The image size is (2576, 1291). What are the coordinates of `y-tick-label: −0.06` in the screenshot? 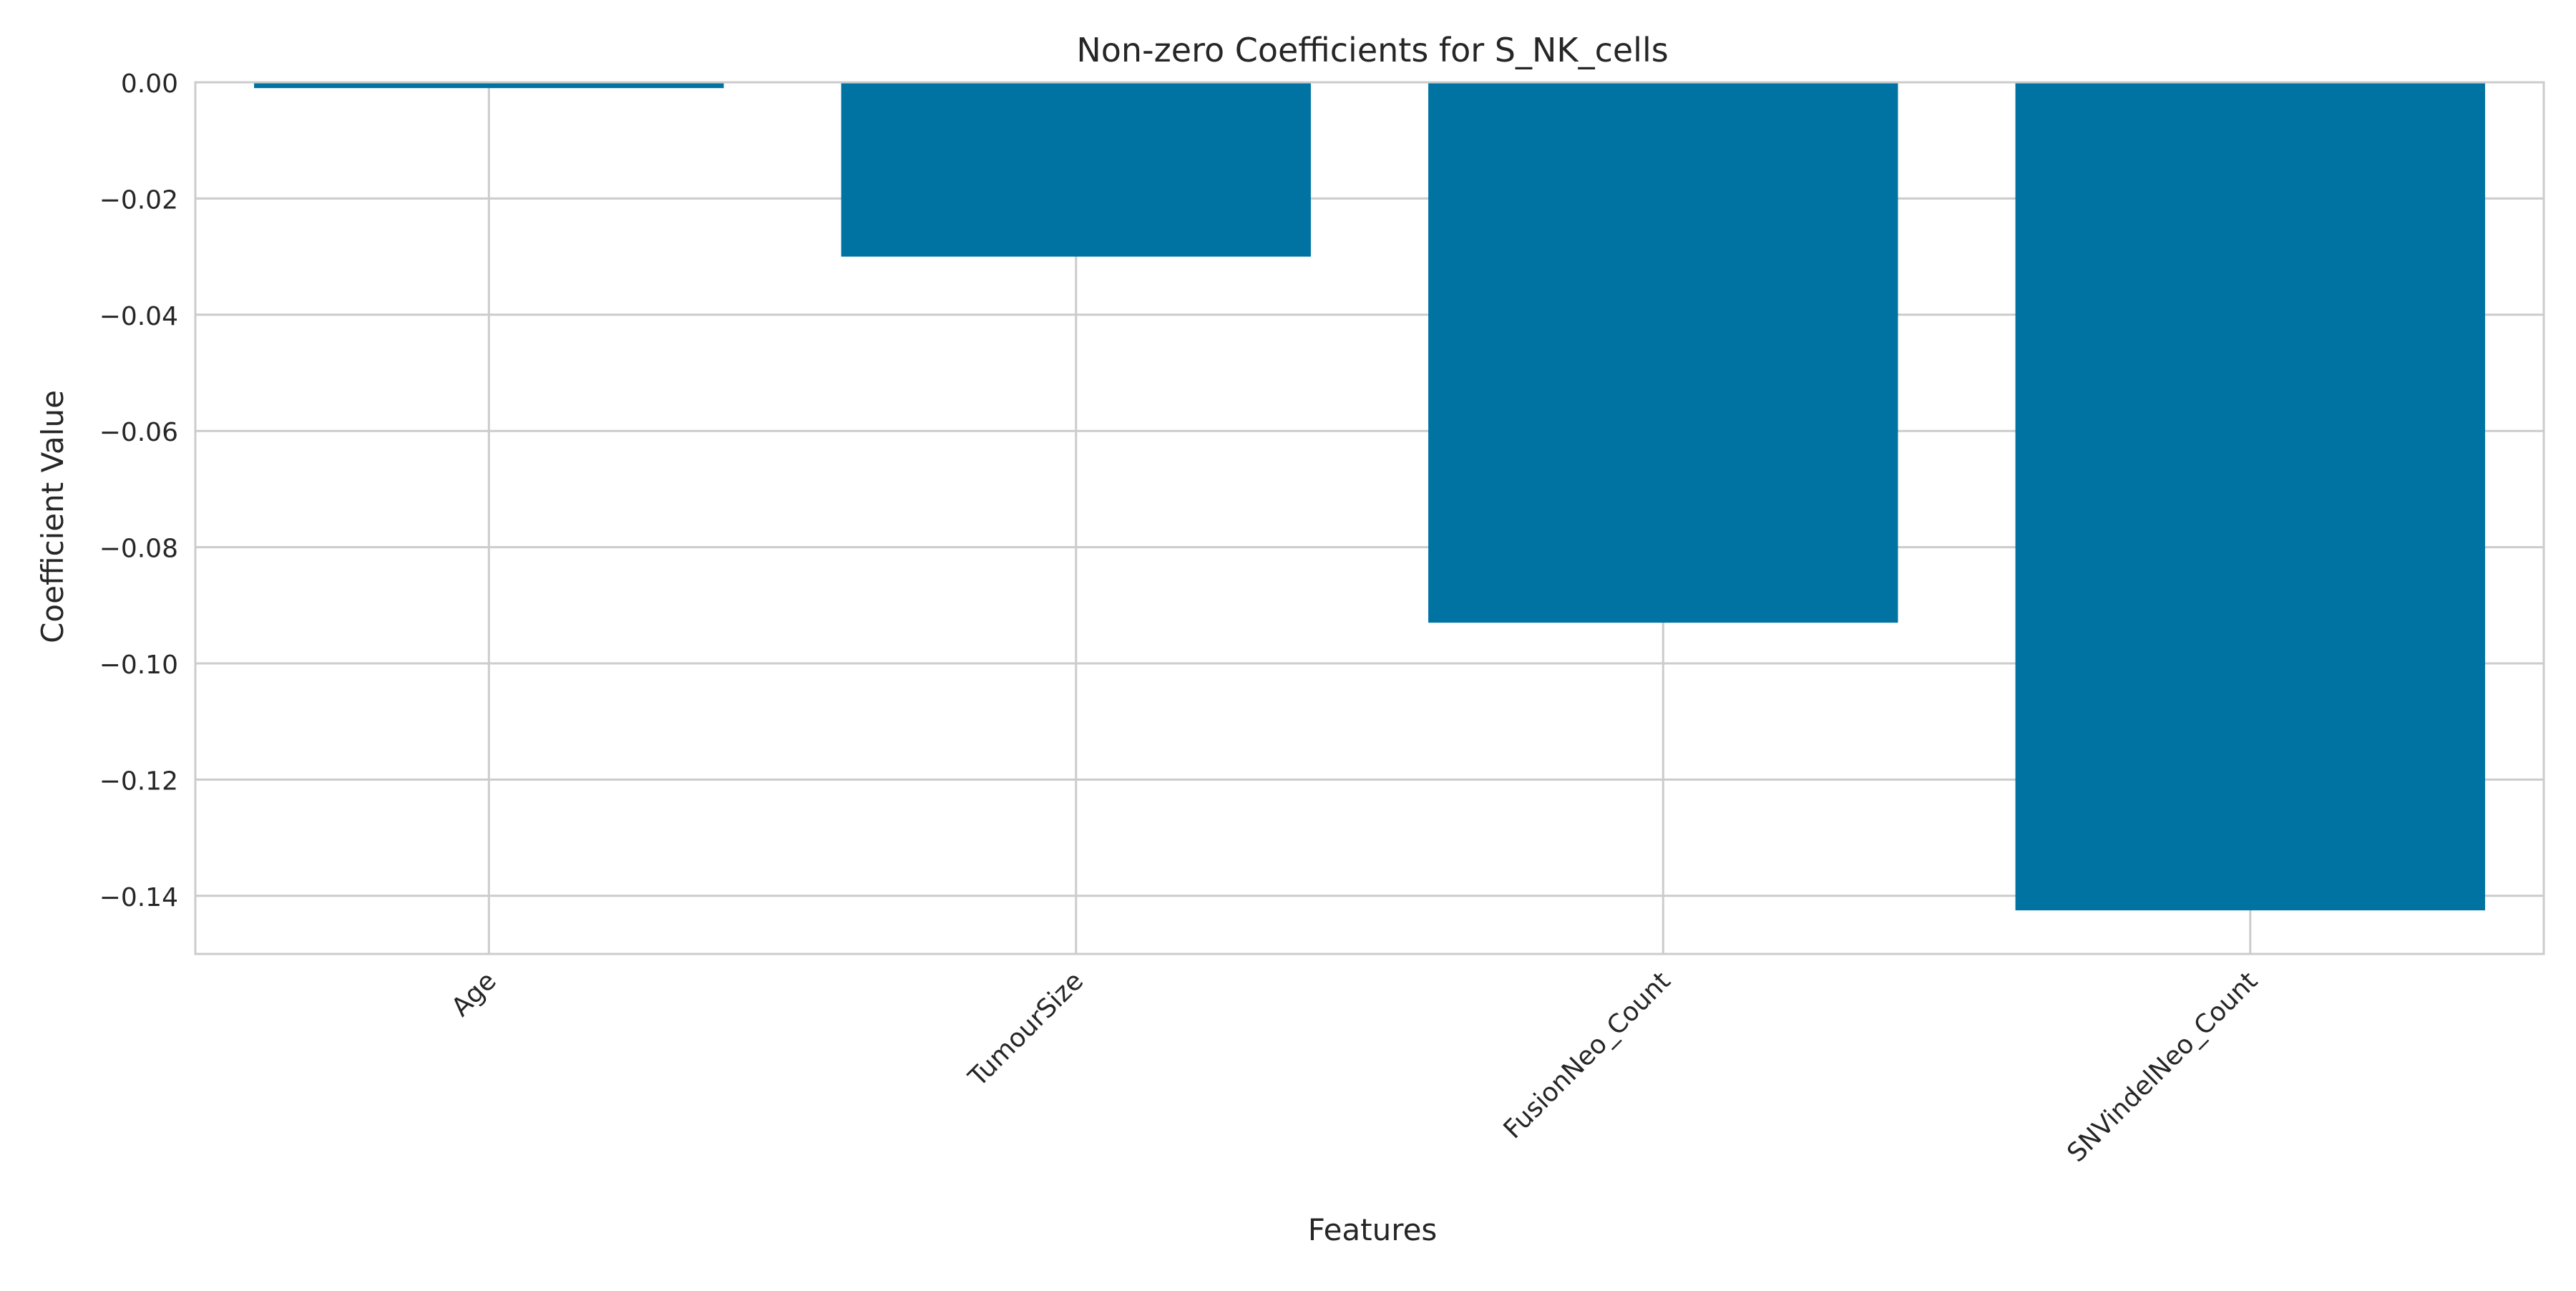 It's located at (138, 432).